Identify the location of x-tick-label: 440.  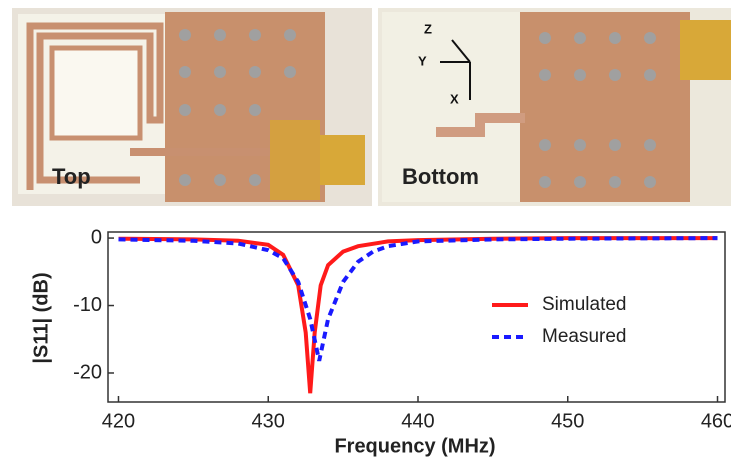
(417, 421).